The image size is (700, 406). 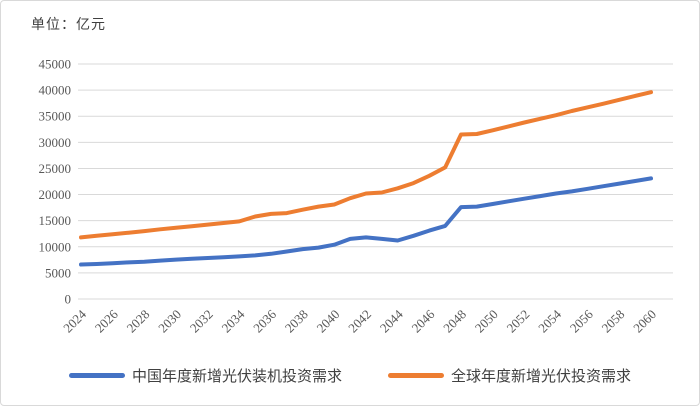 I want to click on legend-item-global: 全球年度新增光伏投资需求, so click(x=509, y=375).